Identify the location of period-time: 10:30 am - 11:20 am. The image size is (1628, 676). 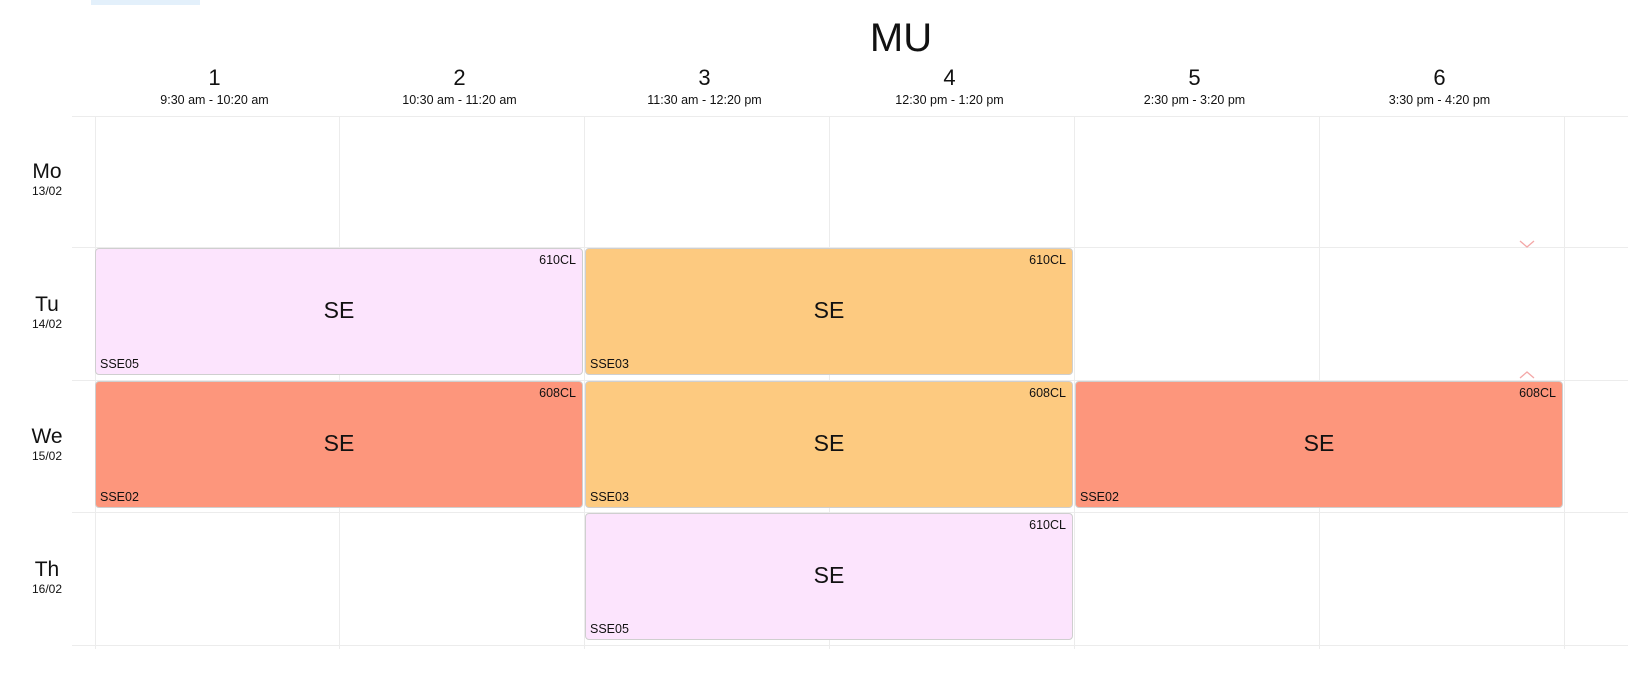
(459, 100).